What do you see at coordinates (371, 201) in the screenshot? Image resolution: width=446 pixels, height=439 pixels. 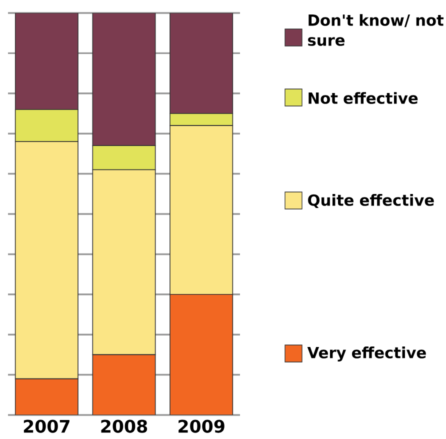 I see `legend-label: Quite effective` at bounding box center [371, 201].